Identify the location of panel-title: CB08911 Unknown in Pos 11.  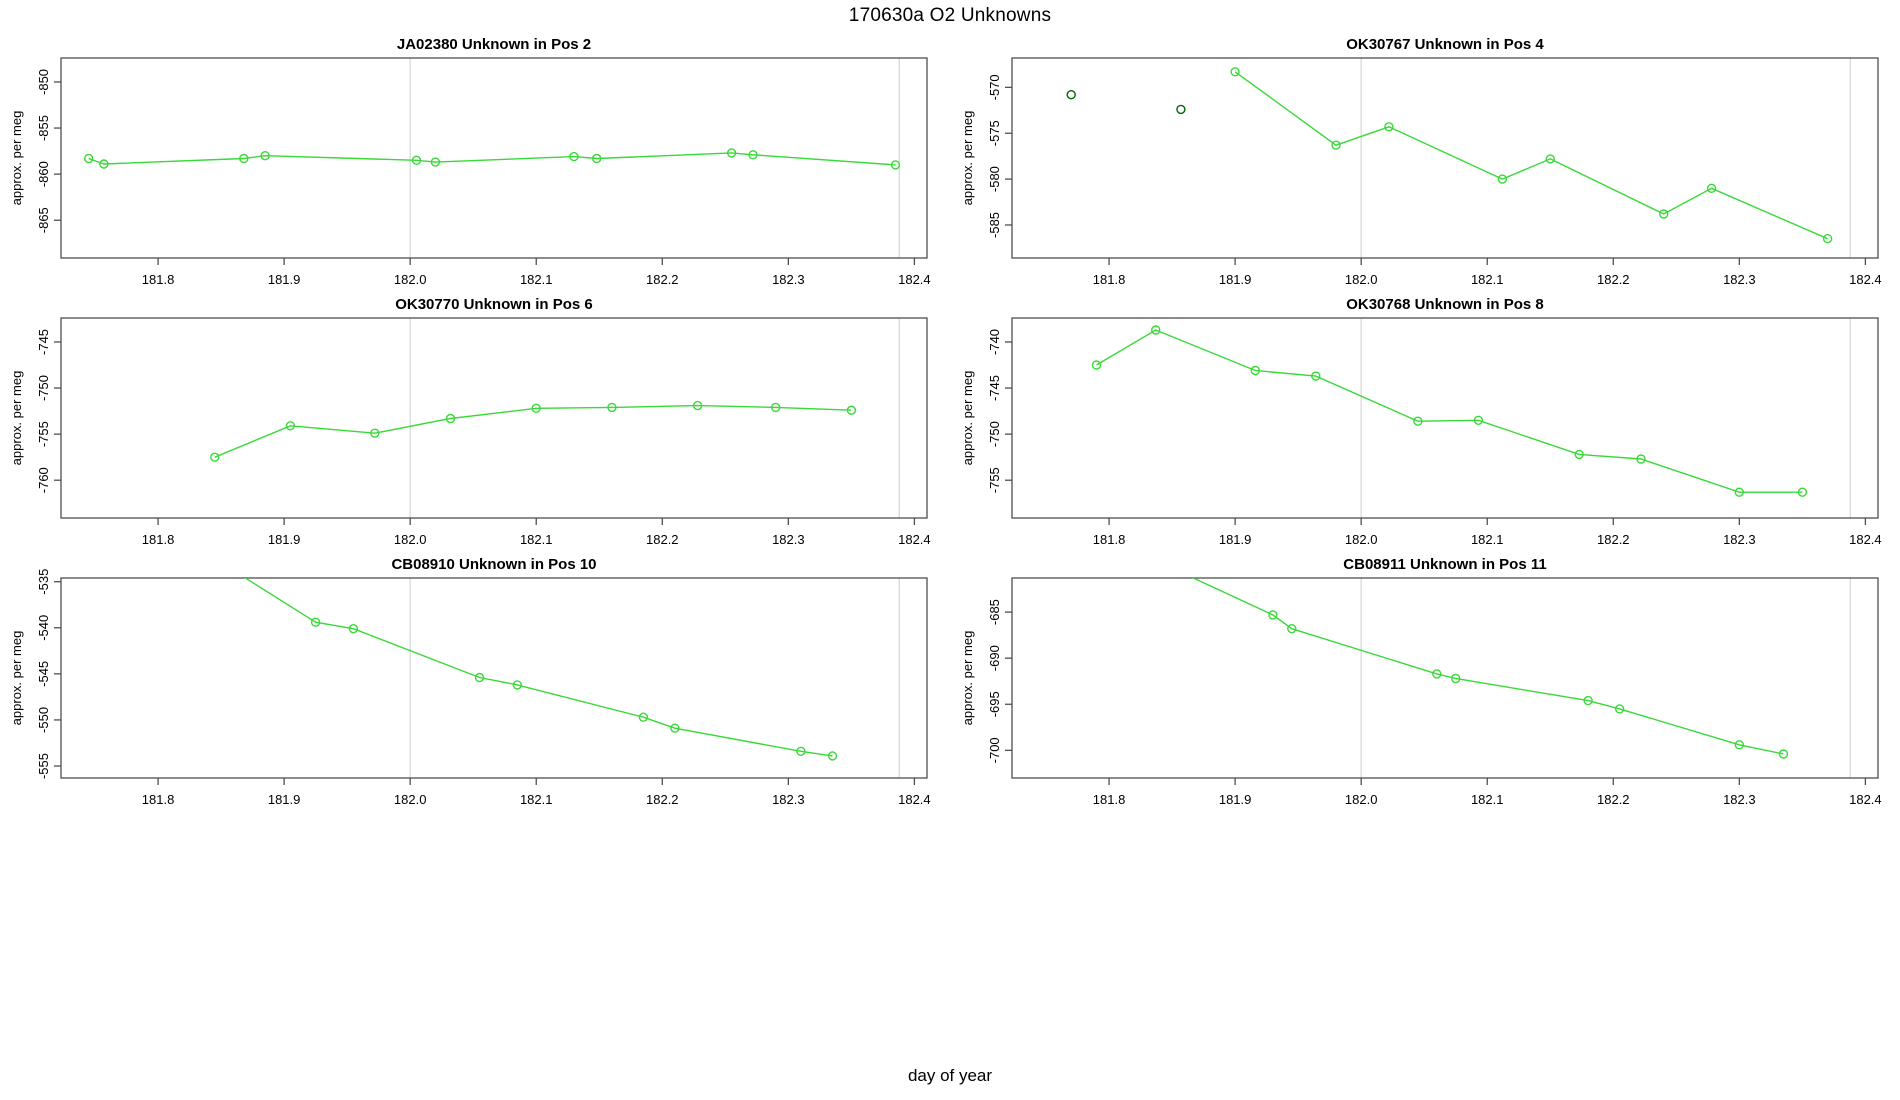
(1444, 564).